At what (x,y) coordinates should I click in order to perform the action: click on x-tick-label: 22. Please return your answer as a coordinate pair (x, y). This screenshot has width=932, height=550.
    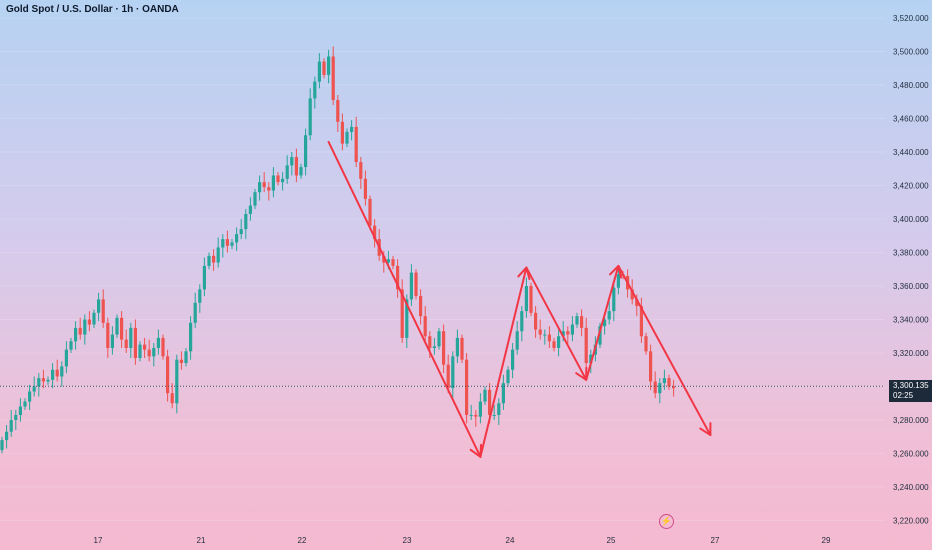
    Looking at the image, I should click on (302, 540).